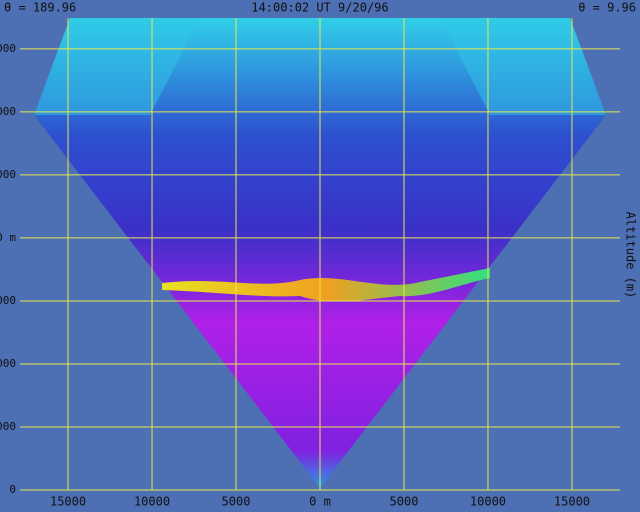 The image size is (640, 512). I want to click on header-right: θ = 9.96, so click(607, 8).